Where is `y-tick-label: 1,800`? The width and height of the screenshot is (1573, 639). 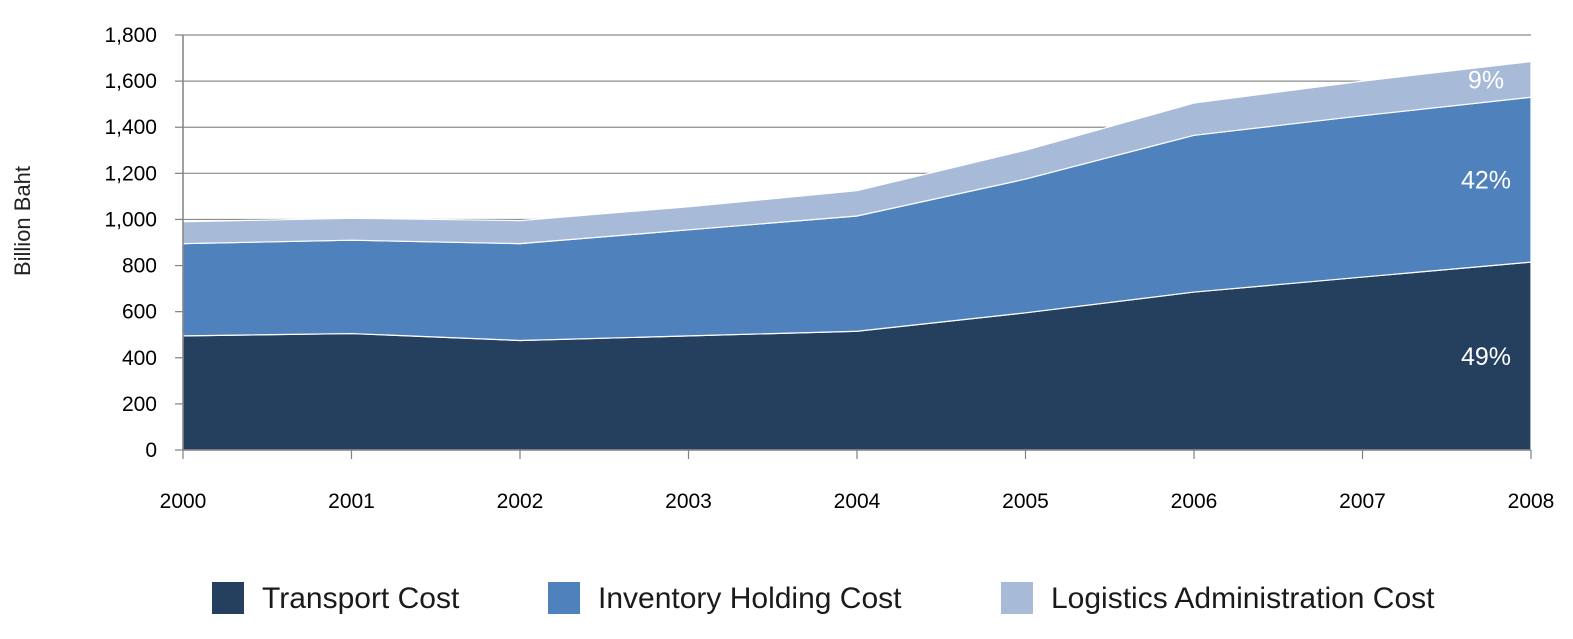 y-tick-label: 1,800 is located at coordinates (130, 35).